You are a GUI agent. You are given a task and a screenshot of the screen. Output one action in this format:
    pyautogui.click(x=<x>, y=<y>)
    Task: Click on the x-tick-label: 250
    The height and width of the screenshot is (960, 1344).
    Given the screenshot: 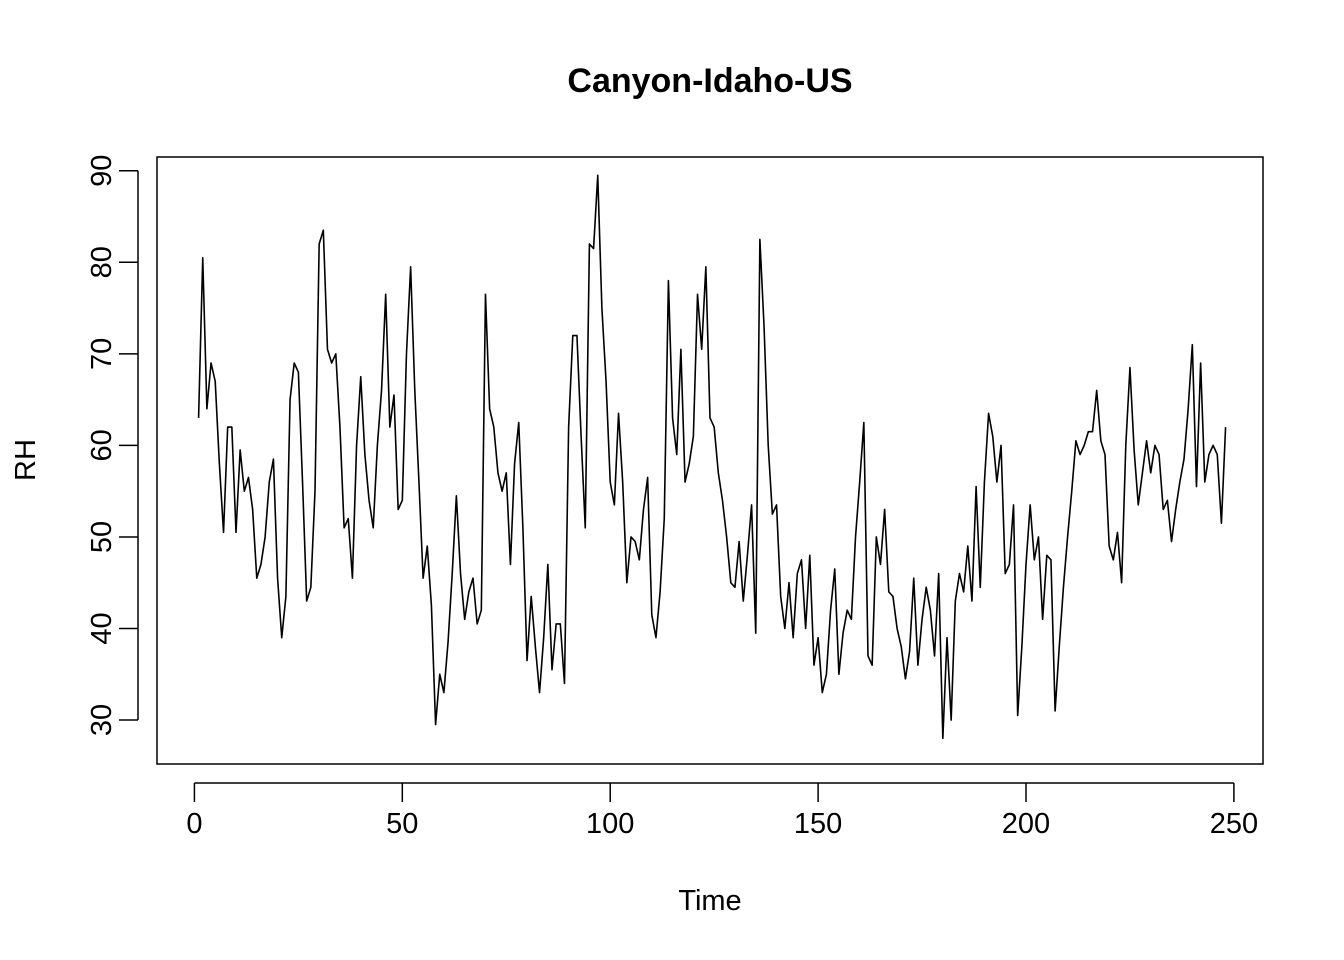 What is the action you would take?
    pyautogui.click(x=1234, y=824)
    